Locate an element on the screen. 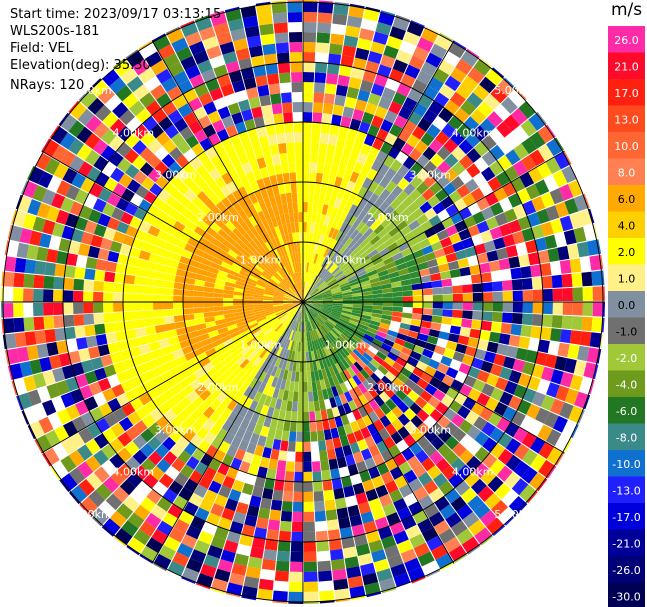  ring-label: 5.00km is located at coordinates (91, 90).